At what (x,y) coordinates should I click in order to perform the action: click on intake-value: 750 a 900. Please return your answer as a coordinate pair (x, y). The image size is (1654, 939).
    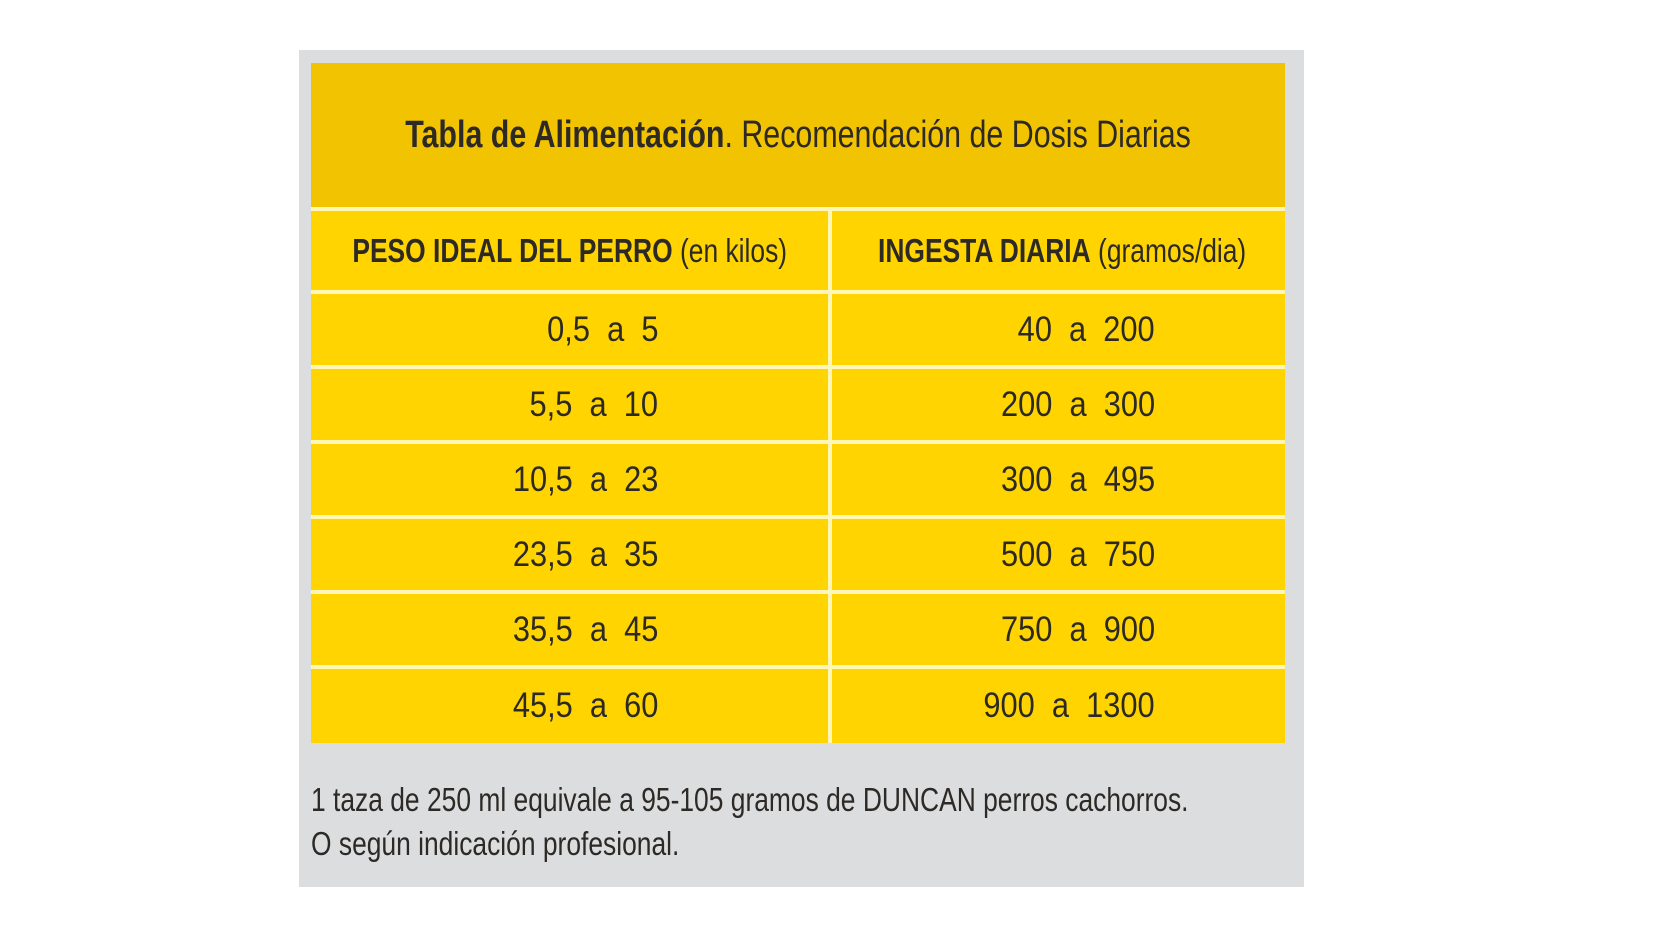
    Looking at the image, I should click on (1077, 629).